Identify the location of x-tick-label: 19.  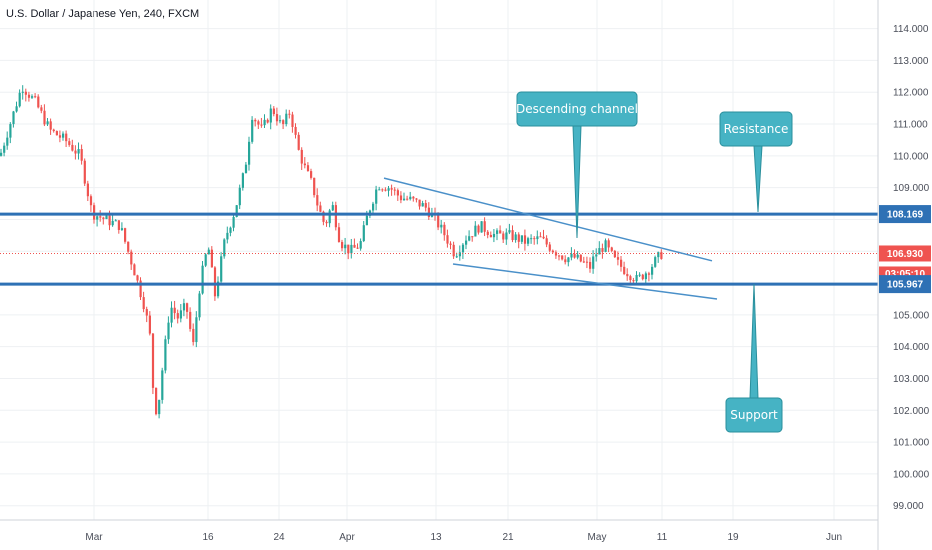
(733, 537).